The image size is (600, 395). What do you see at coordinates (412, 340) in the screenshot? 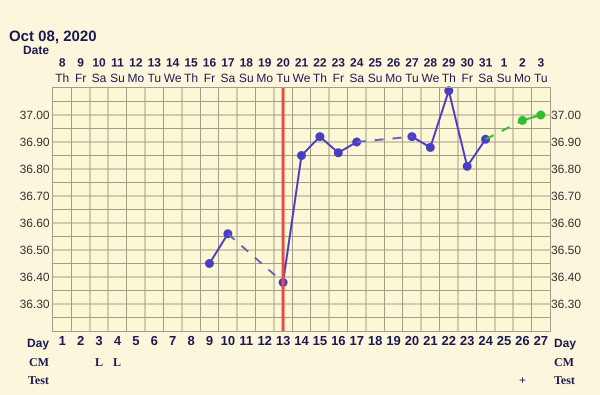
I see `x2-tick-label: 20` at bounding box center [412, 340].